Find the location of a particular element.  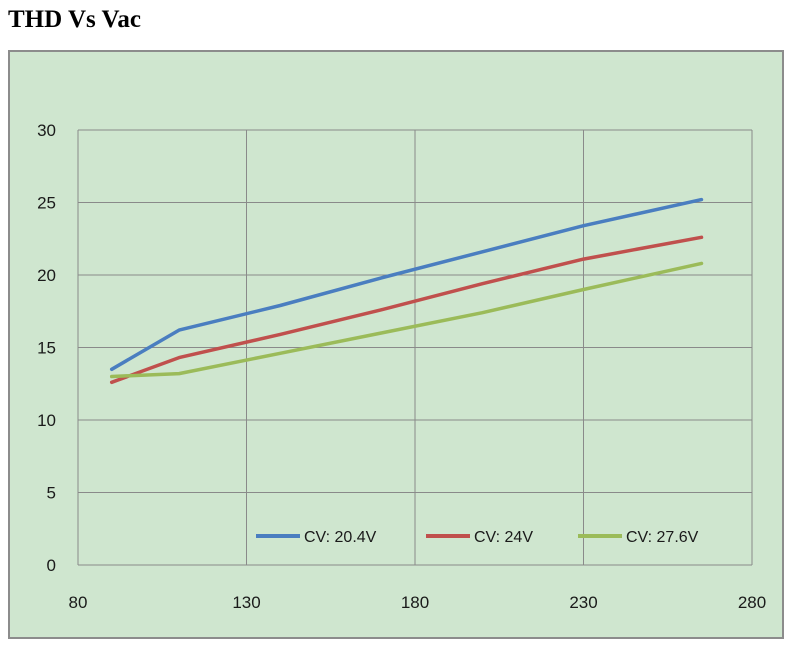

legend-label-3: CV: 27.6V is located at coordinates (662, 537).